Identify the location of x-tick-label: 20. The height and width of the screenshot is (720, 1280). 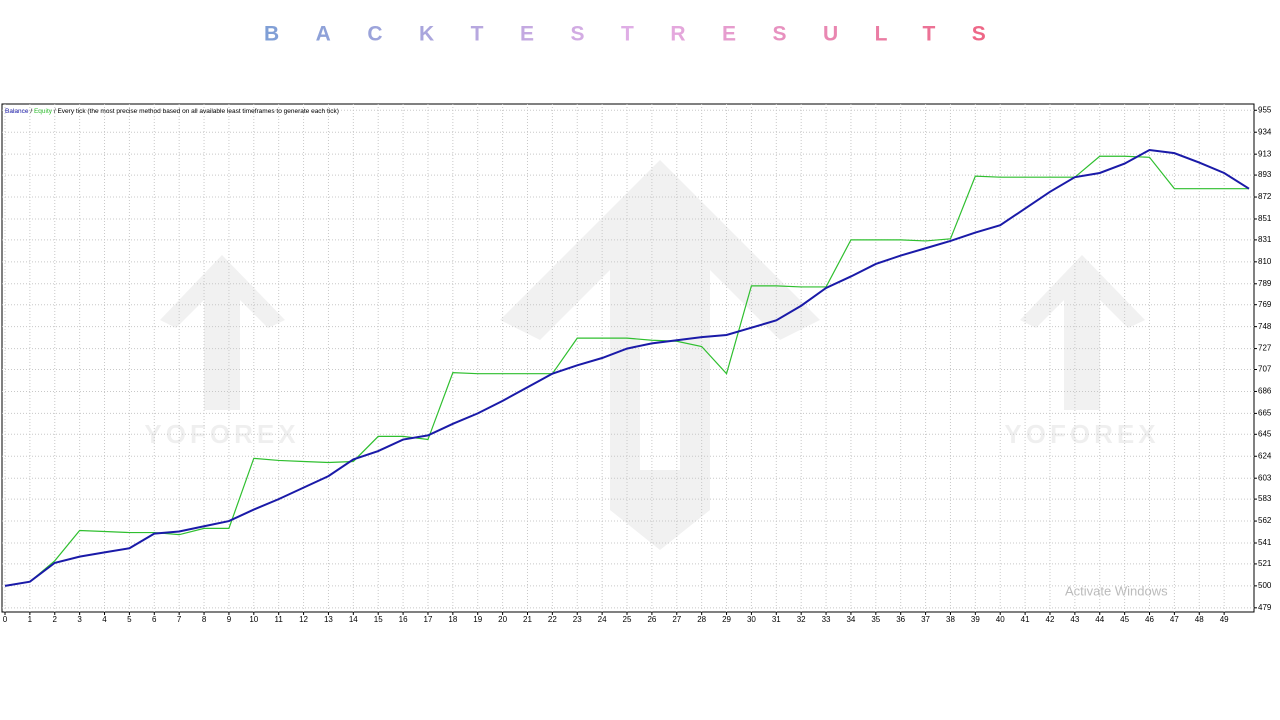
(502, 619).